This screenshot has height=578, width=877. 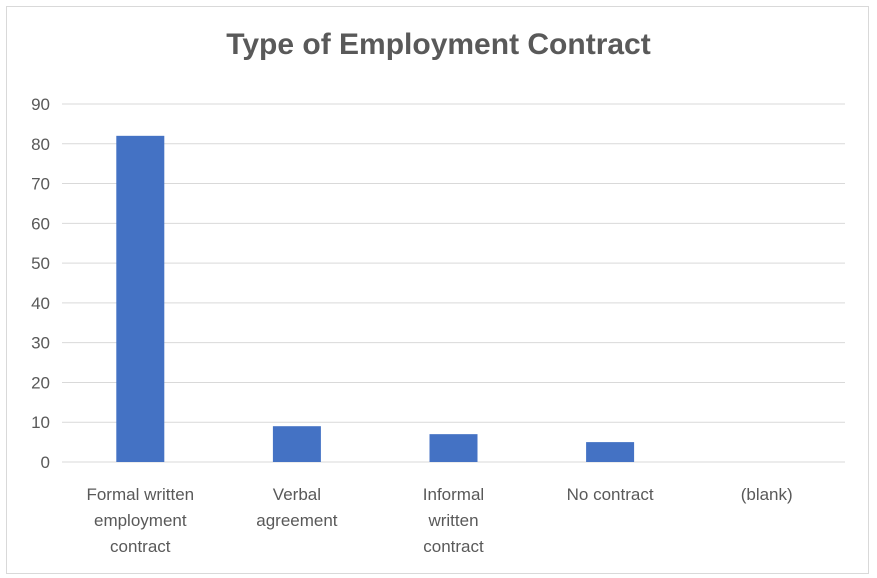 What do you see at coordinates (453, 520) in the screenshot?
I see `x-tick-label: Informal written contract` at bounding box center [453, 520].